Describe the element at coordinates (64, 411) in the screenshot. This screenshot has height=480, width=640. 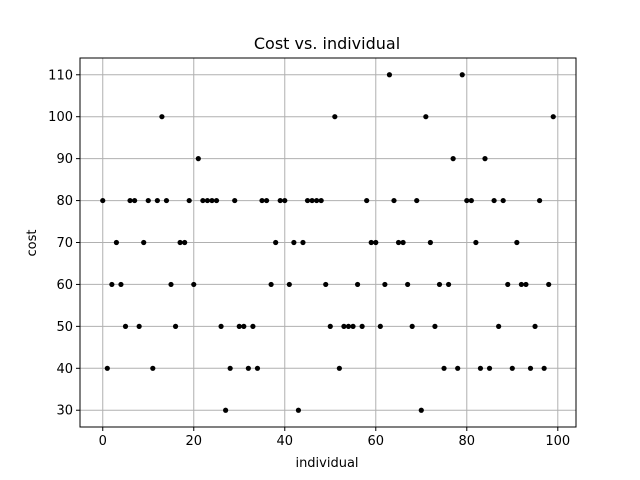
I see `y-tick-label: 30` at that location.